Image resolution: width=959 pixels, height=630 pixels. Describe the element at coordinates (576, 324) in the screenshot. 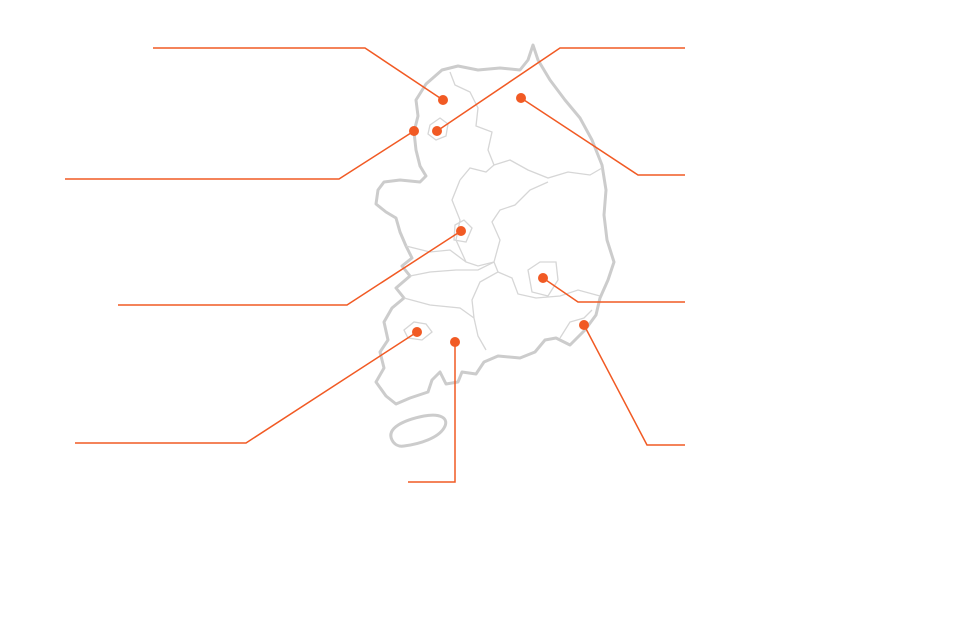

I see `border-busan-ulsan` at that location.